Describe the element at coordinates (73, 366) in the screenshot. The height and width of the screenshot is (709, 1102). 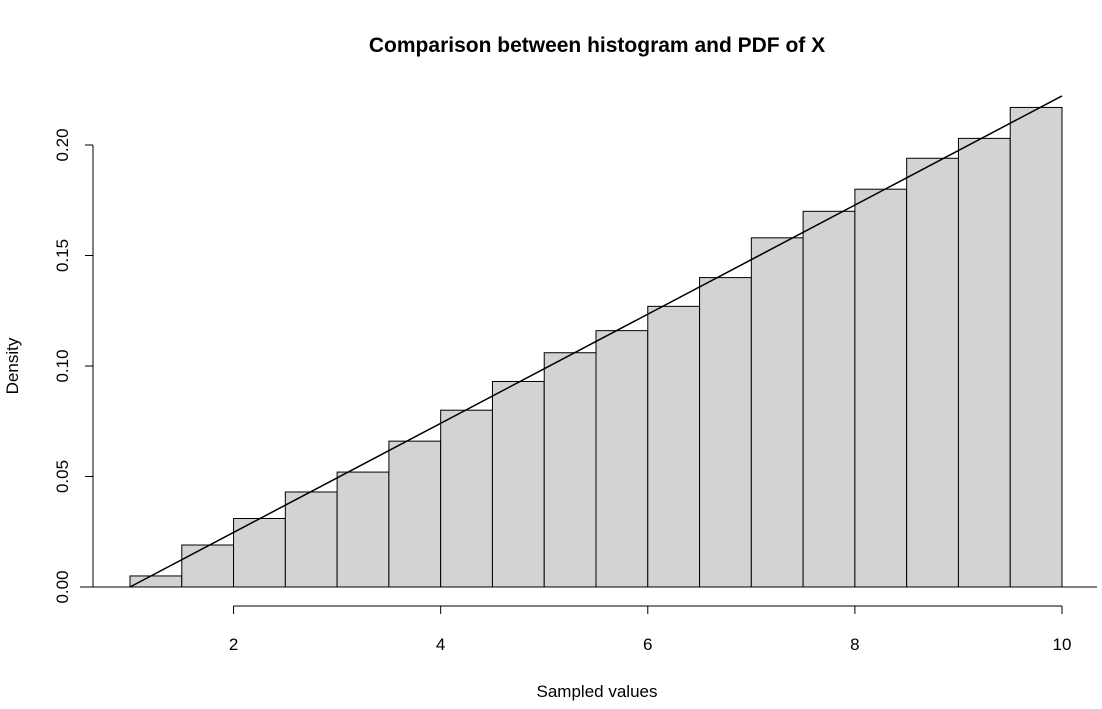
I see `y-axis: 0.00 0.05 0.10 0.15 0.20` at that location.